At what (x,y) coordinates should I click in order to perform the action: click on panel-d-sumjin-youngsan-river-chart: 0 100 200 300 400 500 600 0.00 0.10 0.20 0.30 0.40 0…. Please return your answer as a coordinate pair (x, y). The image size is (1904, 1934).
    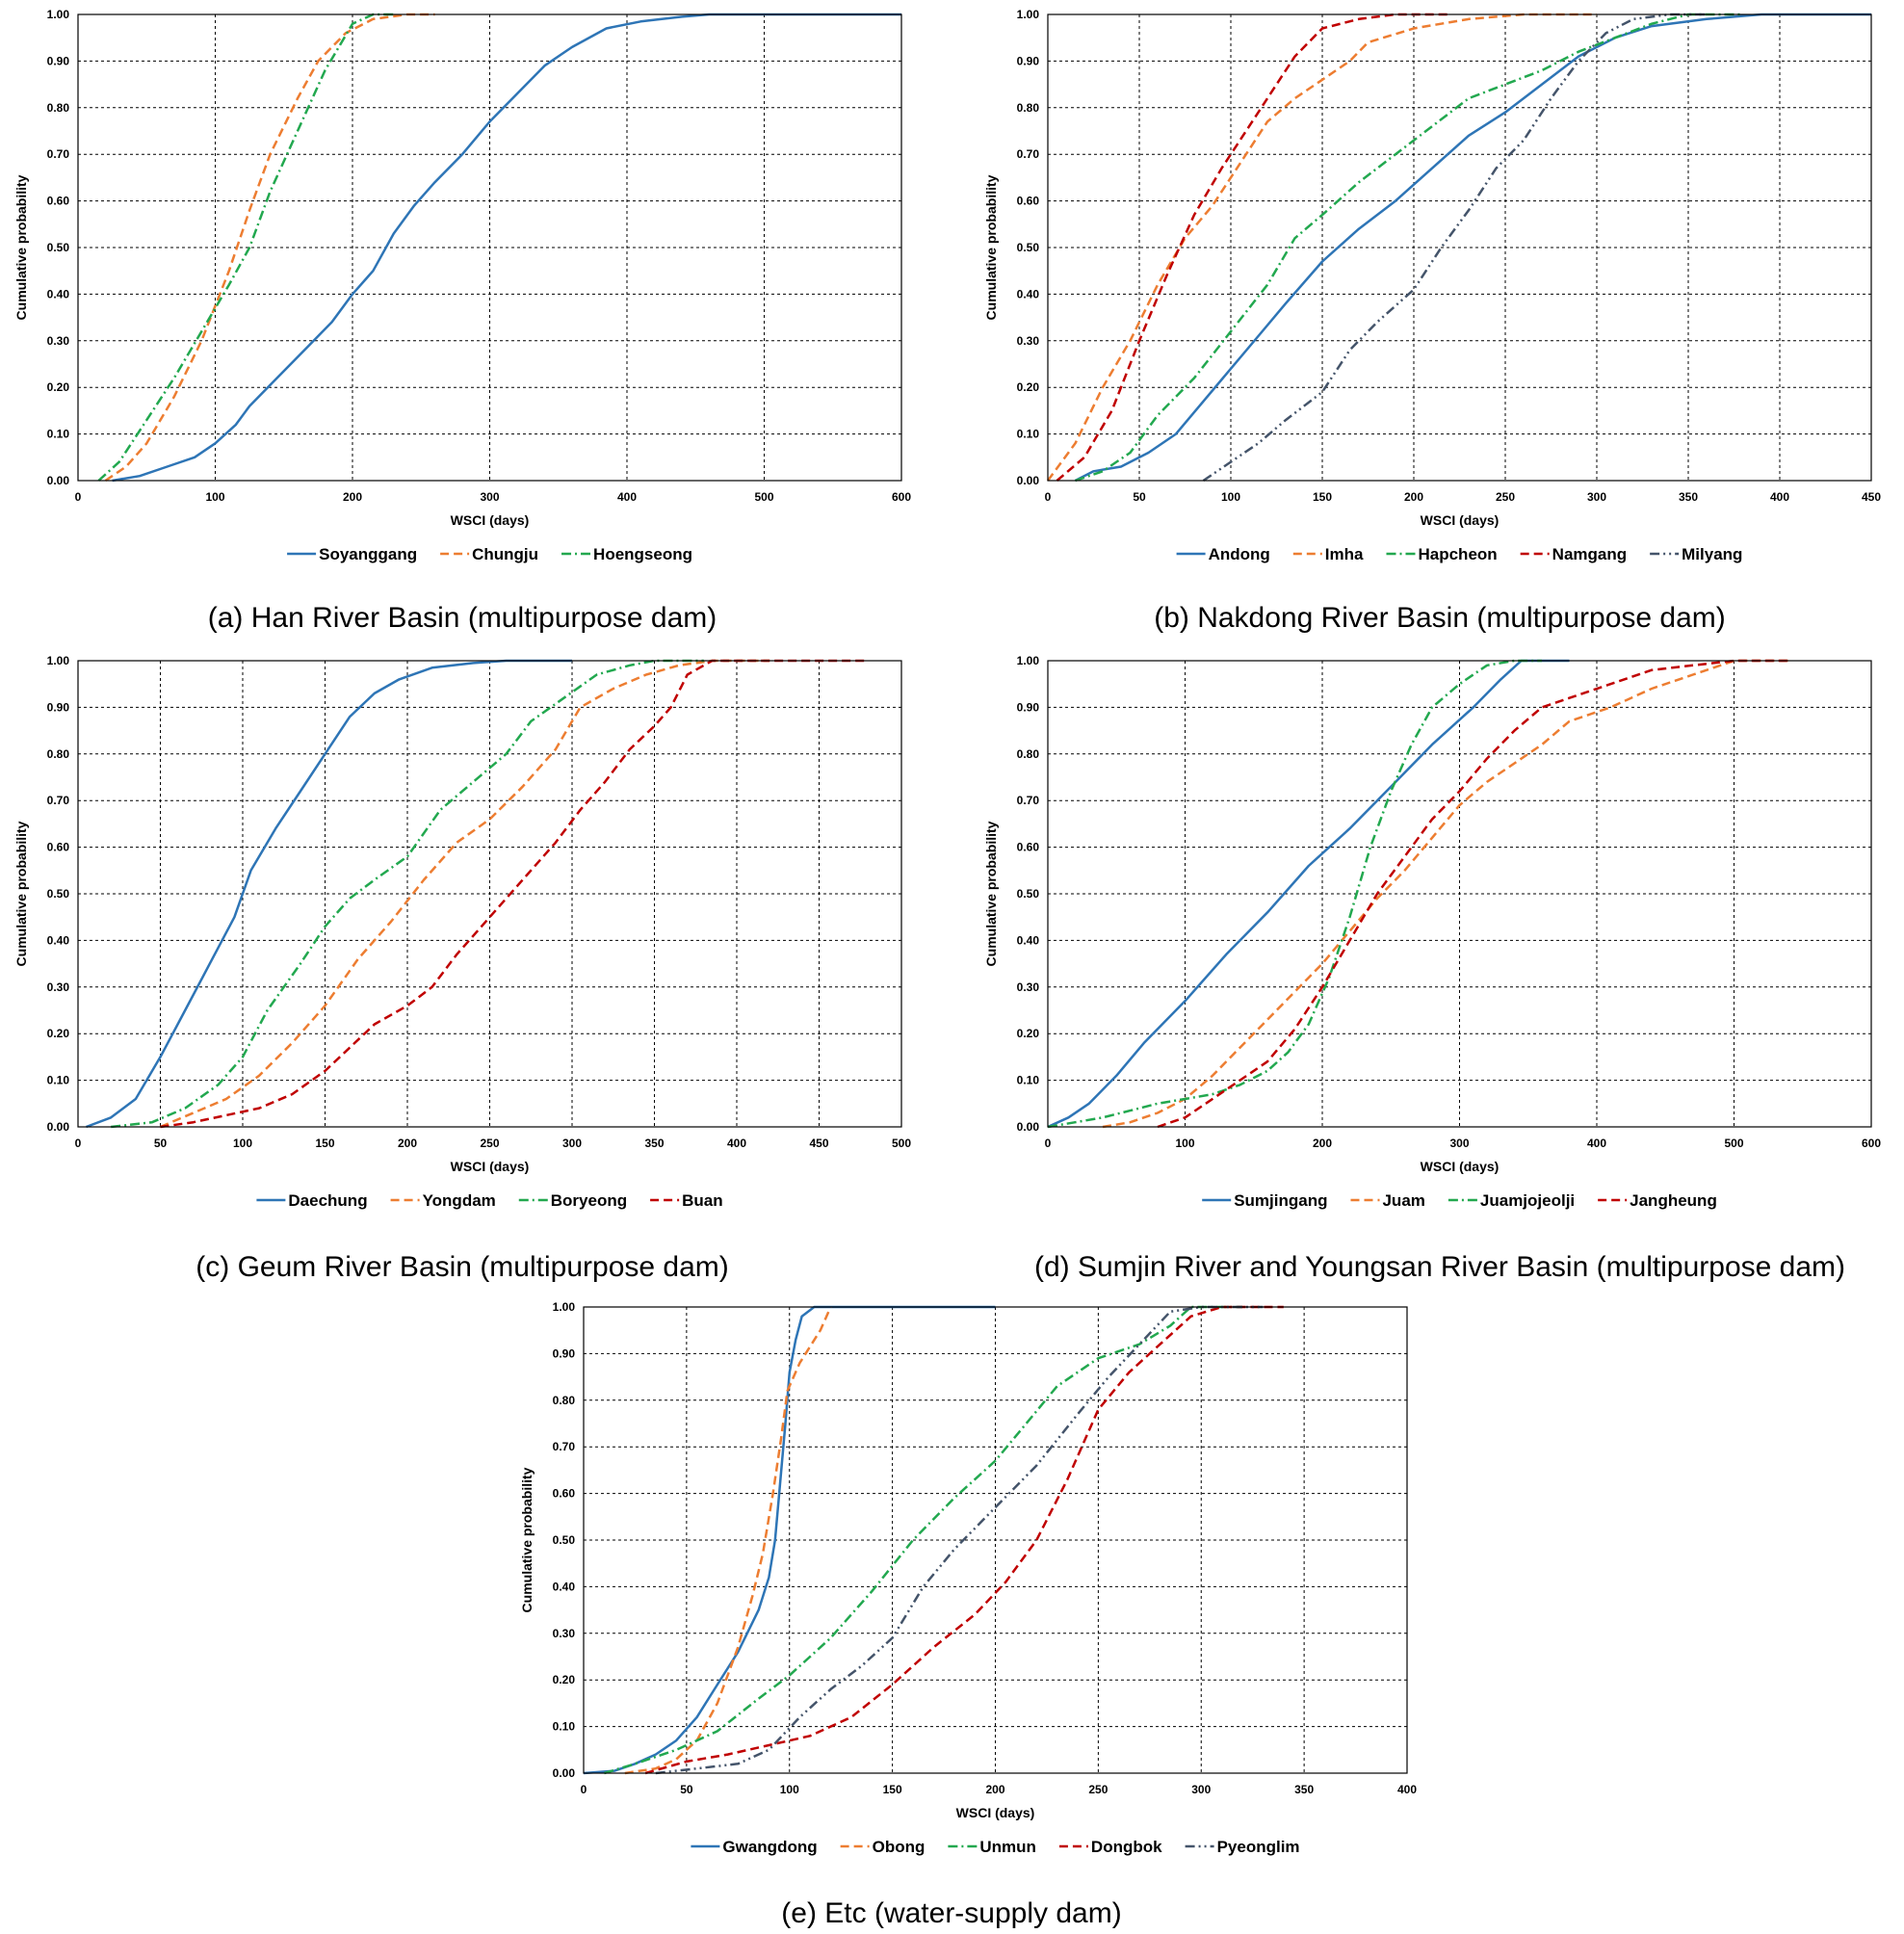
    Looking at the image, I should click on (1432, 932).